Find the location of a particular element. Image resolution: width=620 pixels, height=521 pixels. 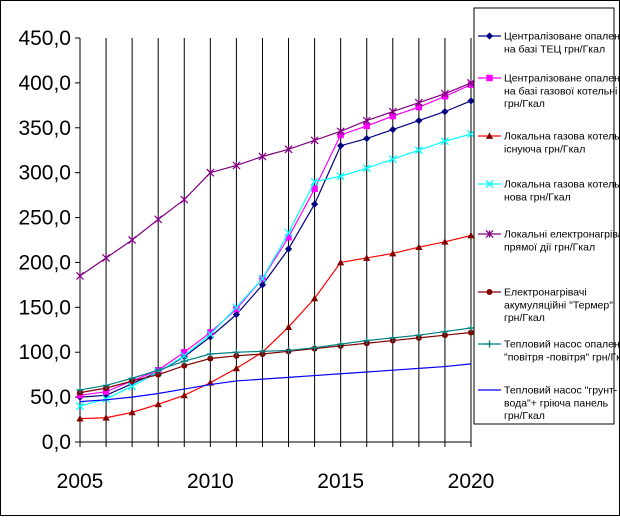

legend-label: Електронагрівачі is located at coordinates (545, 293).